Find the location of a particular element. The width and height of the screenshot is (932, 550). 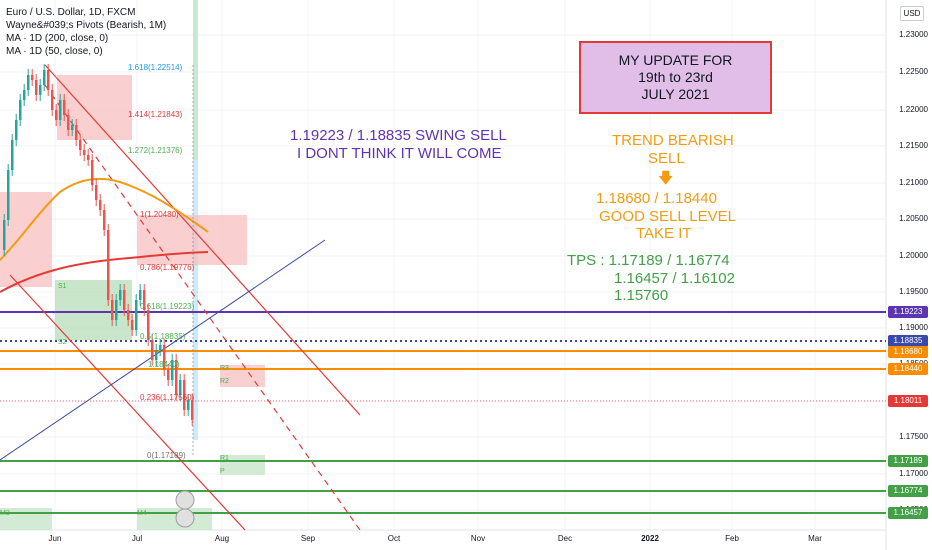

down-arrow-icon: 🡇 is located at coordinates (666, 178).